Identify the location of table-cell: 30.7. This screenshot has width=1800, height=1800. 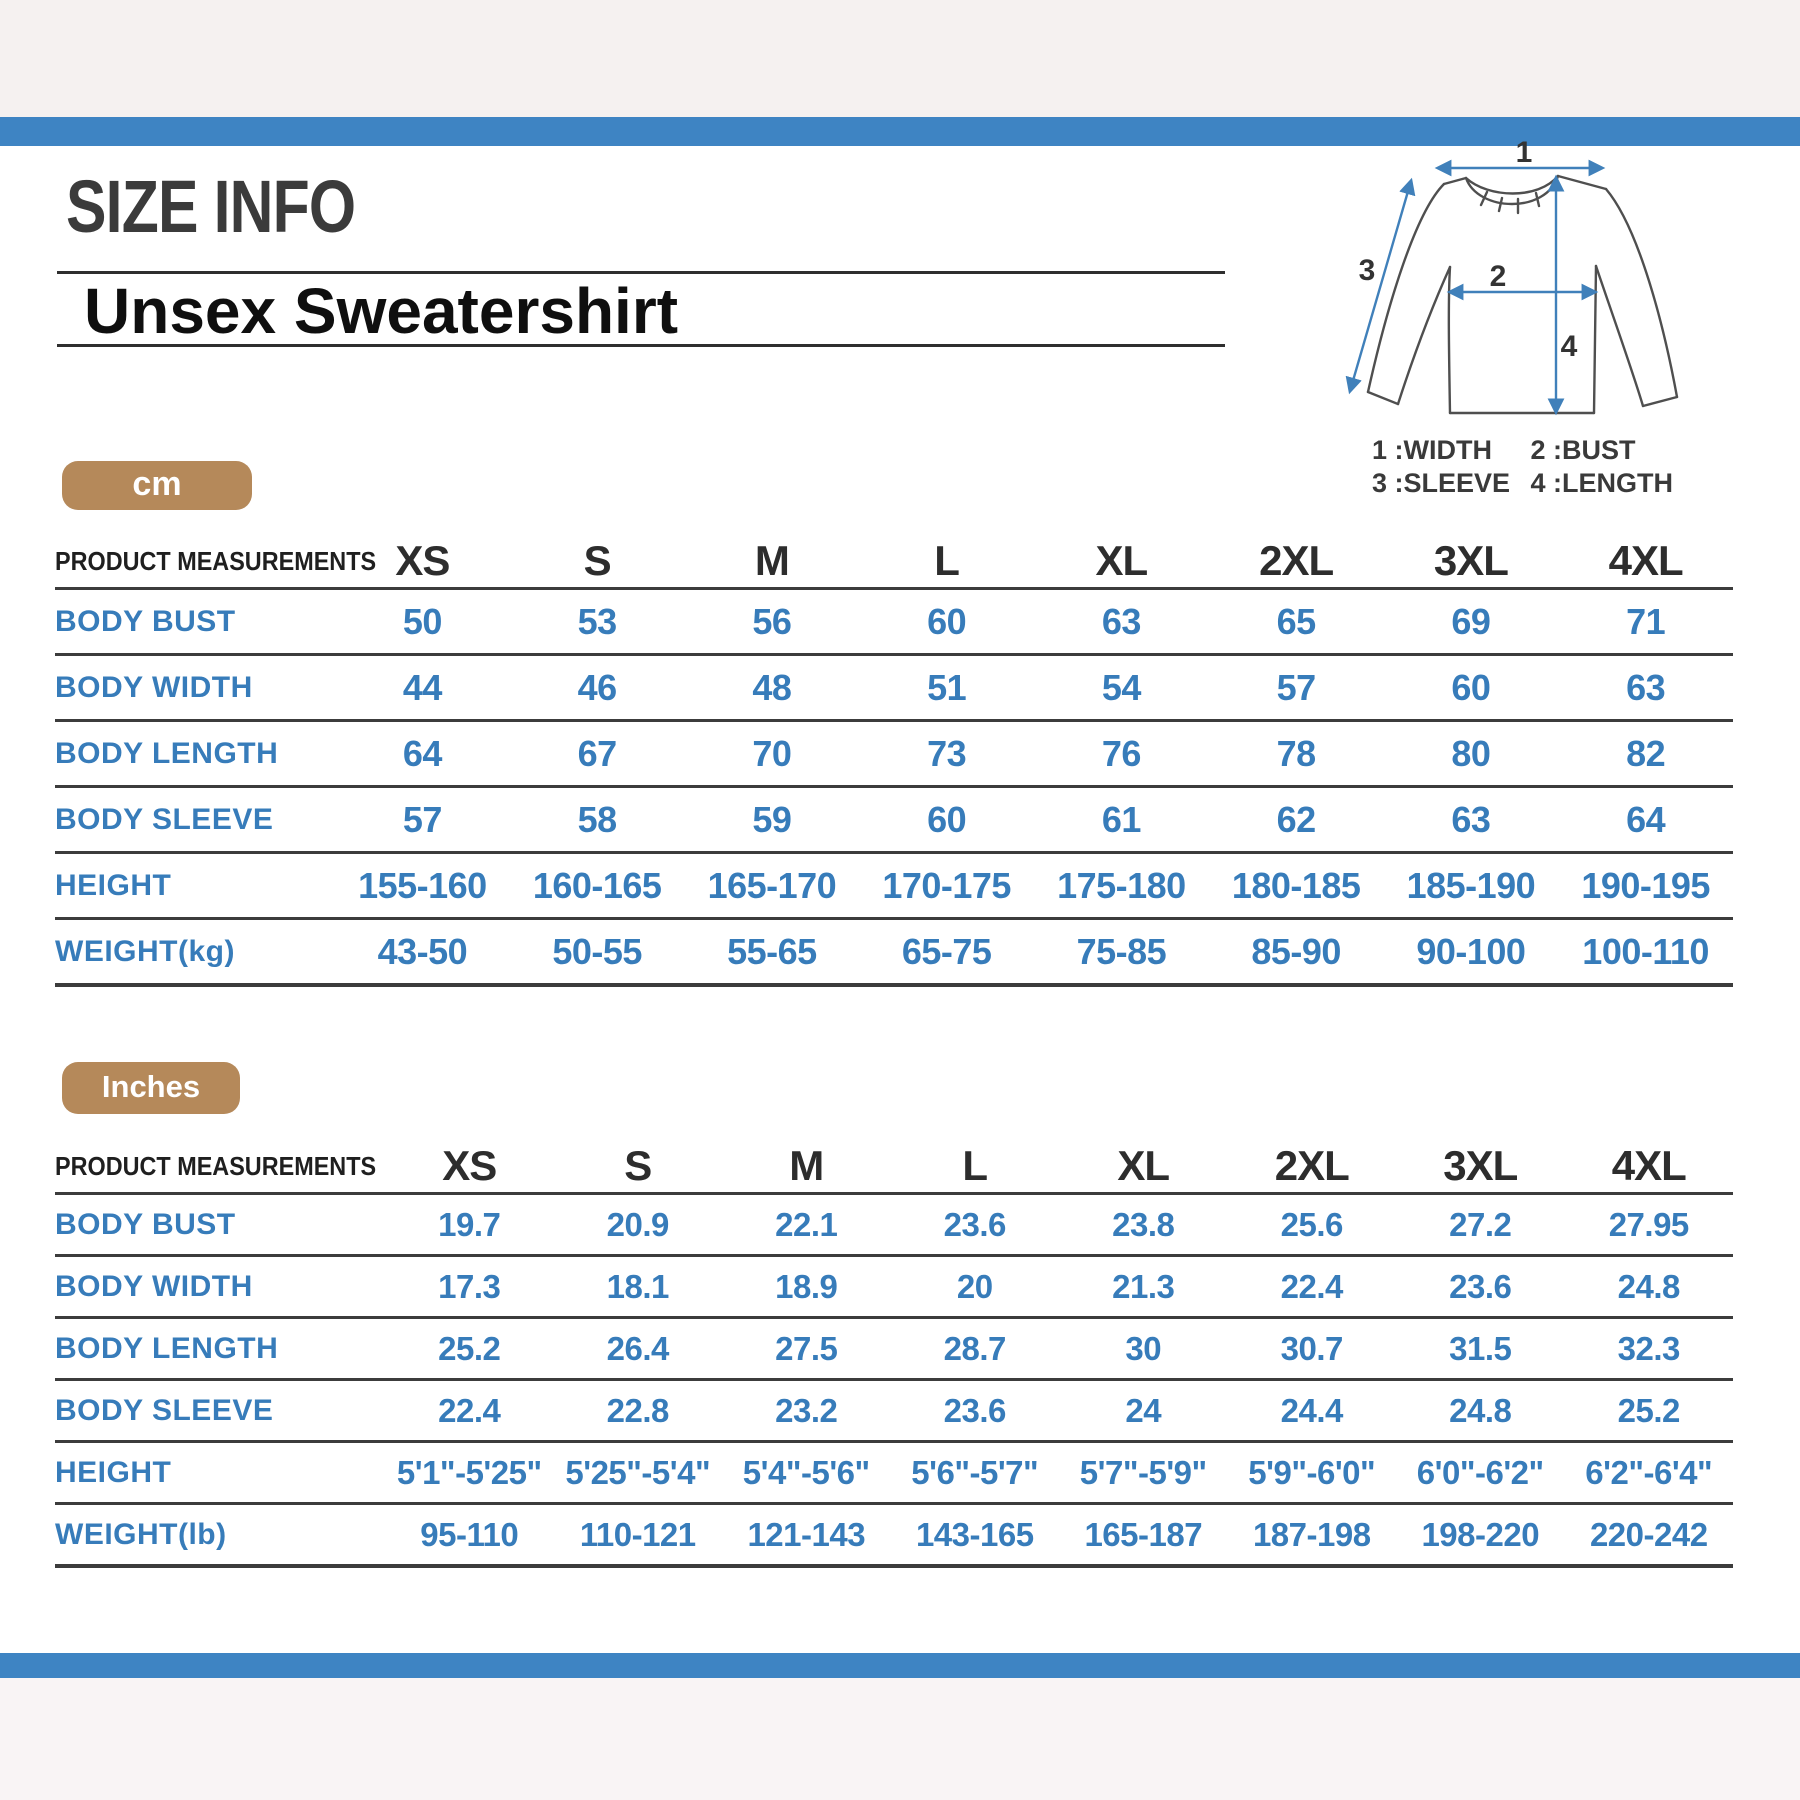
(1312, 1348).